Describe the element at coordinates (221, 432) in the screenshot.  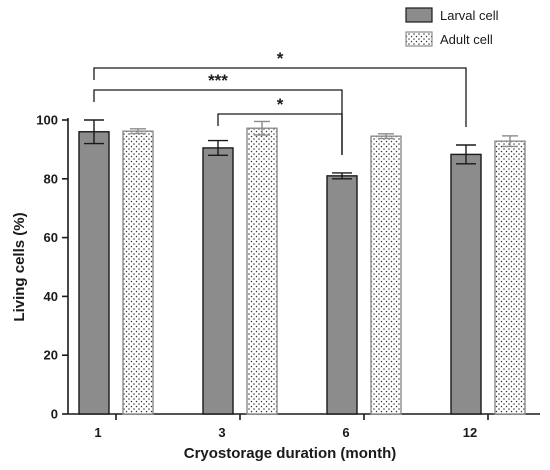
I see `x-tick-label: 3` at that location.